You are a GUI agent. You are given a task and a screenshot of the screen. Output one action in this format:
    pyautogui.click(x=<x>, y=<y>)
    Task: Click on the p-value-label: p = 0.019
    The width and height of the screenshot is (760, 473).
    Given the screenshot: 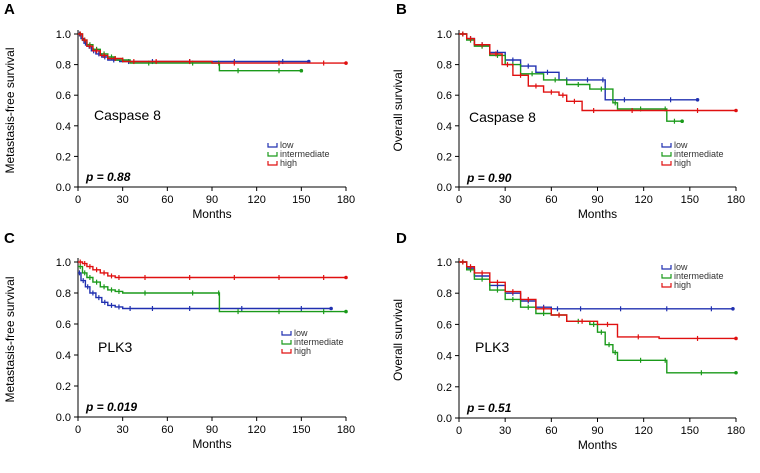 What is the action you would take?
    pyautogui.click(x=111, y=407)
    